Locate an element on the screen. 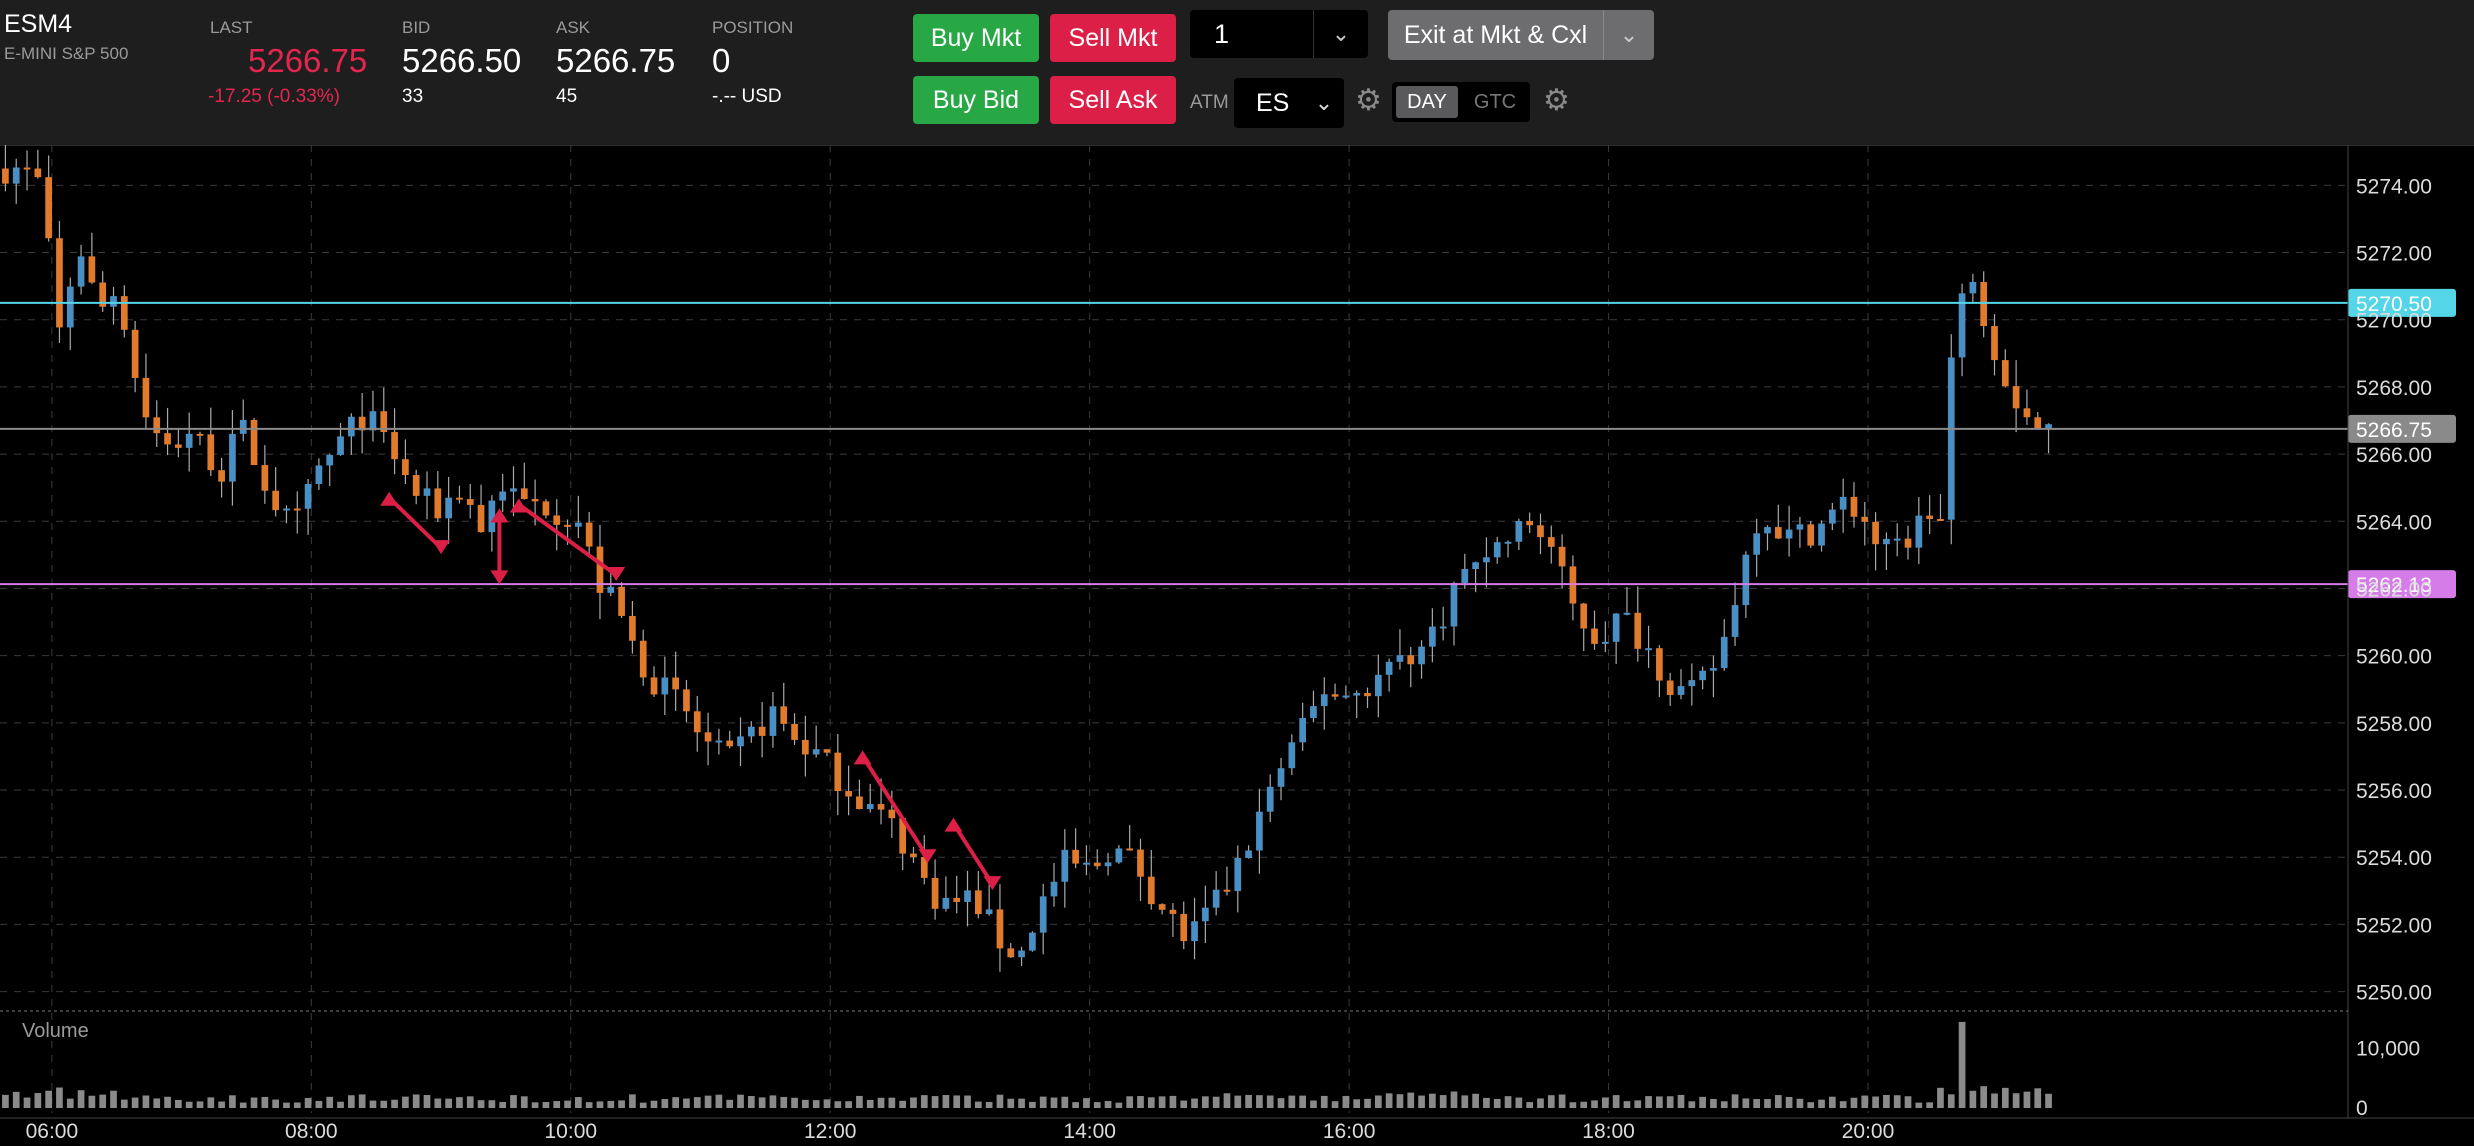  last-change: -17.25 (-0.33%) is located at coordinates (274, 96).